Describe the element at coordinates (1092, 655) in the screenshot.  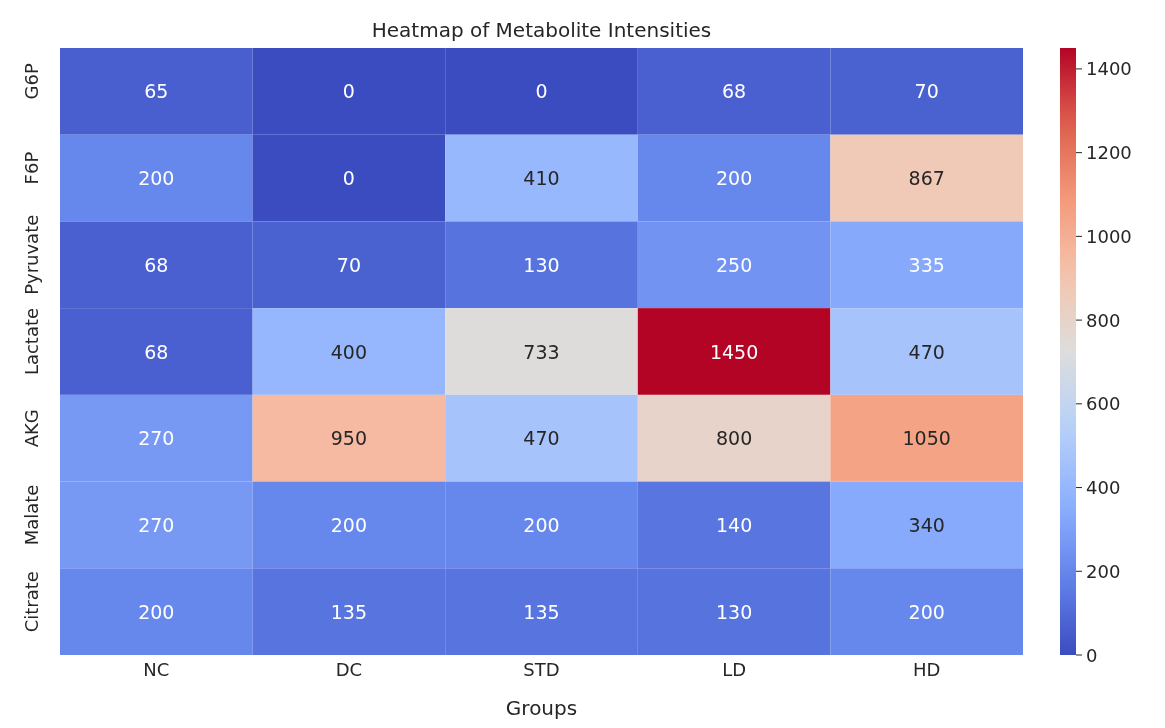
I see `color-bar-label: 0` at that location.